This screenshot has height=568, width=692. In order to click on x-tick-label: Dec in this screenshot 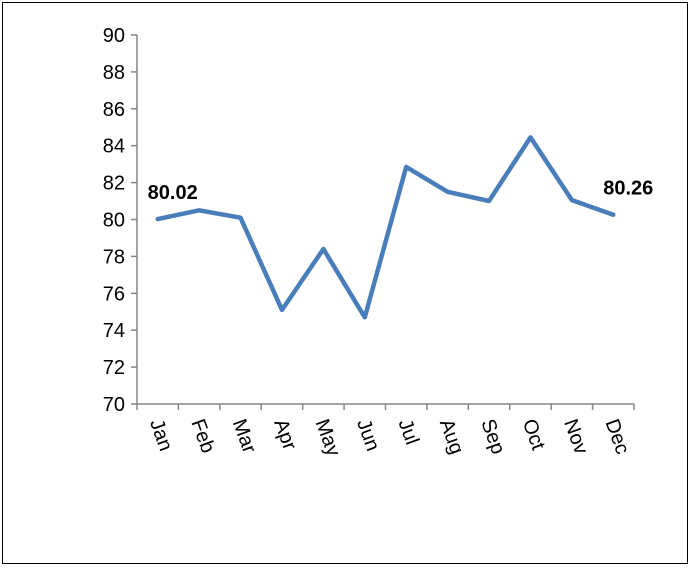, I will do `click(617, 436)`.